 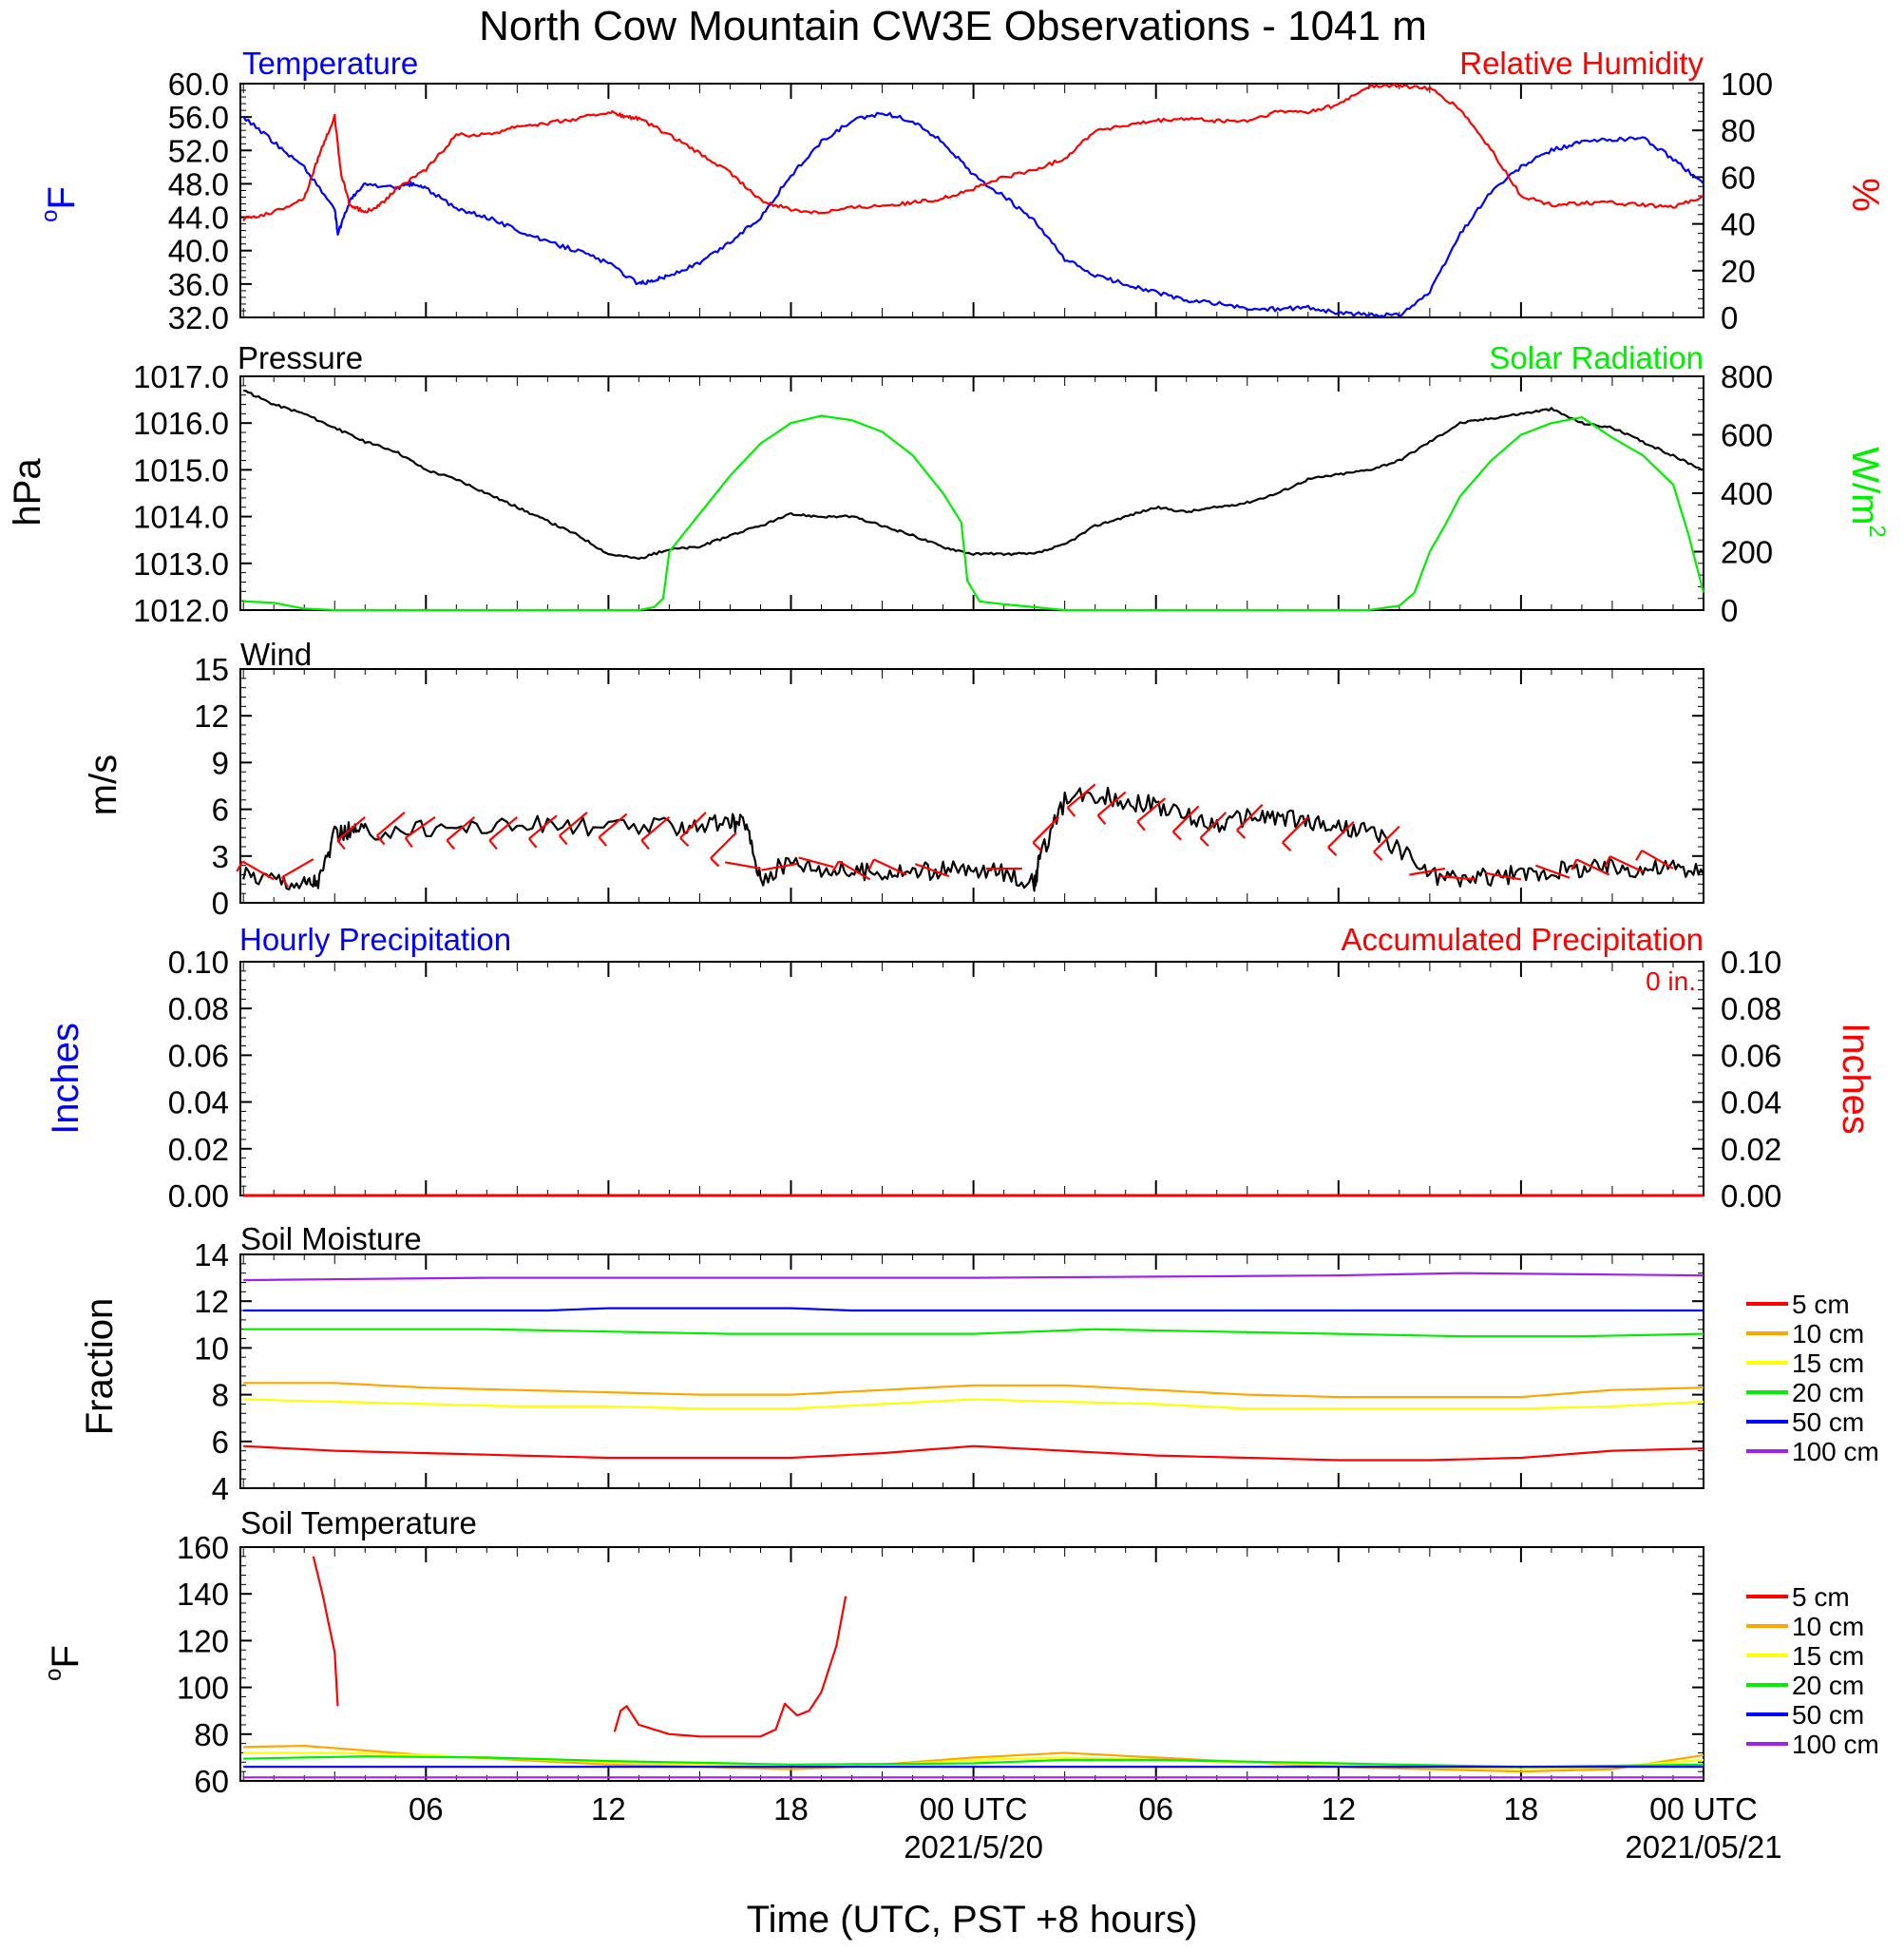 I want to click on x-tick-label: 00 UTC, so click(x=974, y=1809).